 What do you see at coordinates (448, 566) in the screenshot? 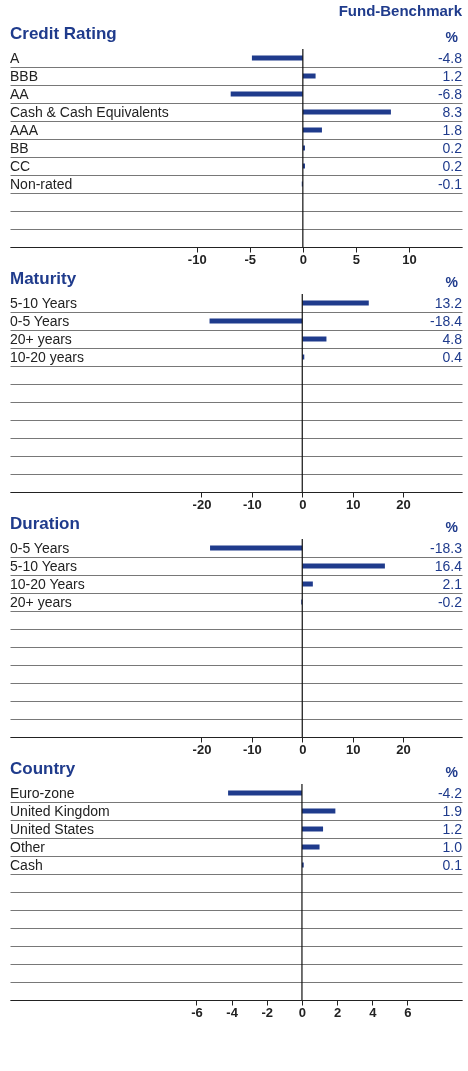
I see `data-label: 16.4` at bounding box center [448, 566].